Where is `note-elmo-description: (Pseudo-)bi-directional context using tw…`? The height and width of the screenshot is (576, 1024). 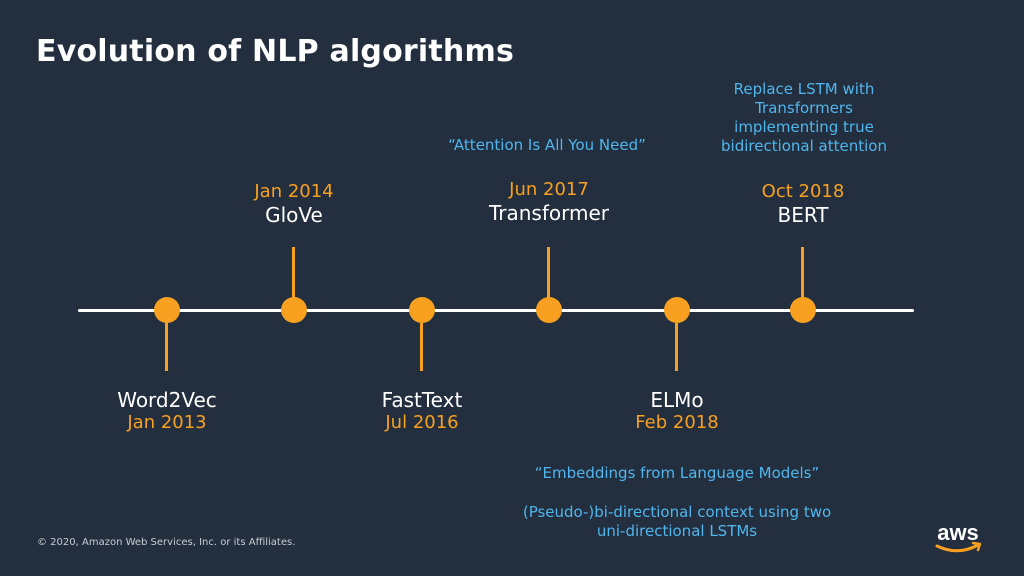 note-elmo-description: (Pseudo-)bi-directional context using tw… is located at coordinates (677, 521).